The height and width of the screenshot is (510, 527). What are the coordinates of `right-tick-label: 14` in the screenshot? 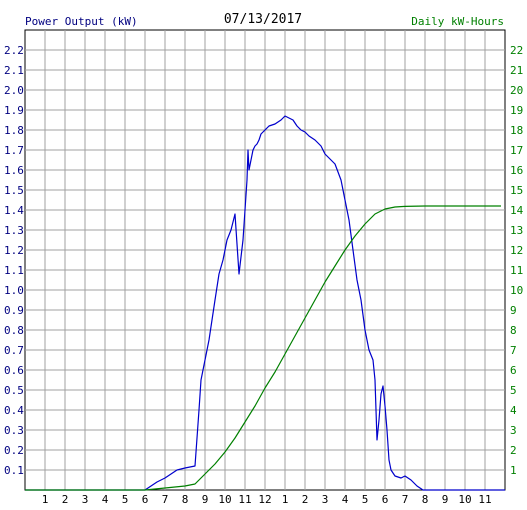 It's located at (517, 210).